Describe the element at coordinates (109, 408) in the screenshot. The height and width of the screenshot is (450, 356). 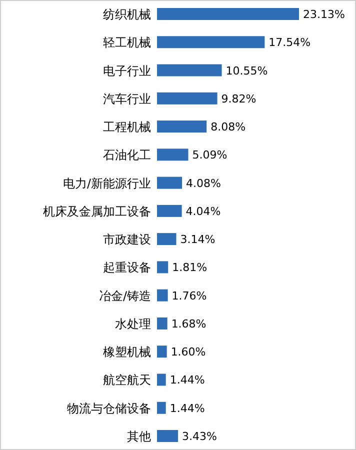
I see `y-tick-label: 物流与仓储设备` at that location.